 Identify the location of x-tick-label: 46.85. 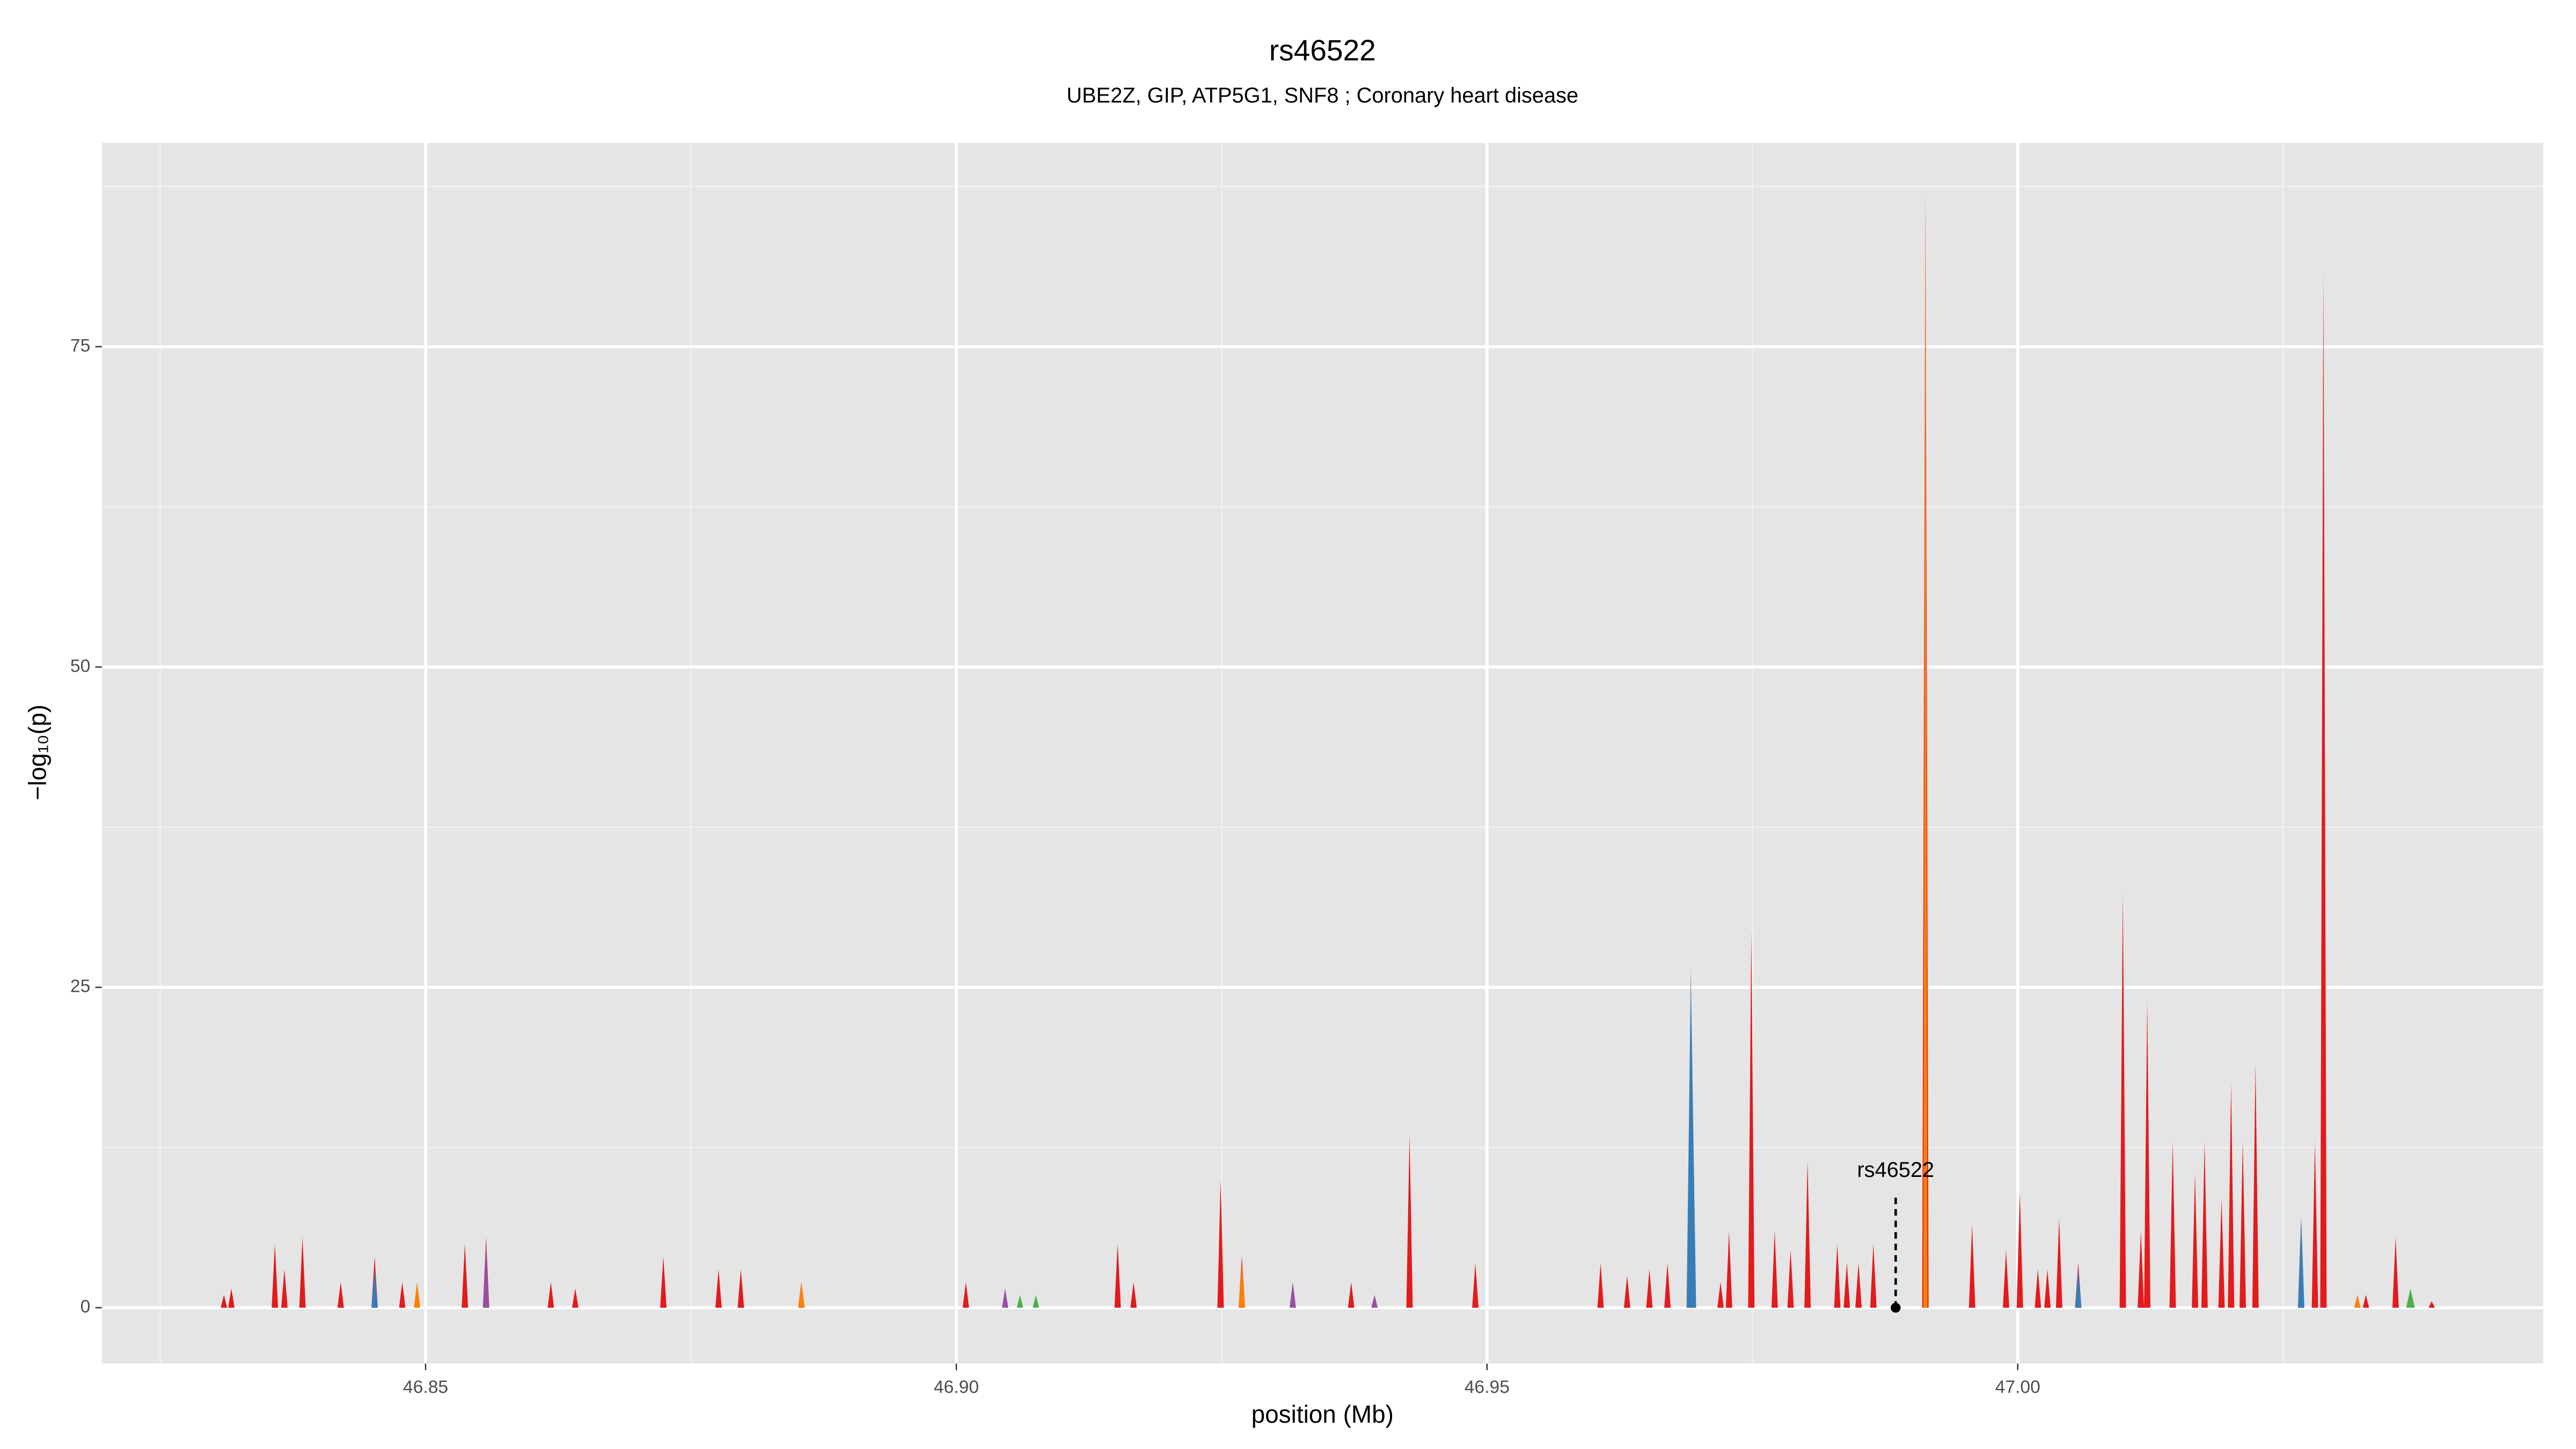
(425, 1387).